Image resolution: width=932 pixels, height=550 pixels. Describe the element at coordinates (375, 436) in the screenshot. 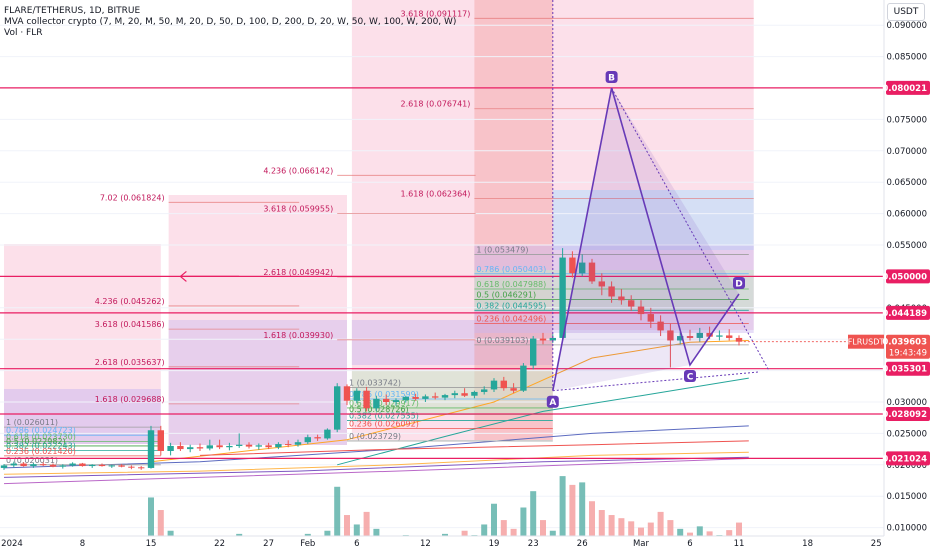

I see `fib-retracement-label: 0 (0.023729)` at that location.